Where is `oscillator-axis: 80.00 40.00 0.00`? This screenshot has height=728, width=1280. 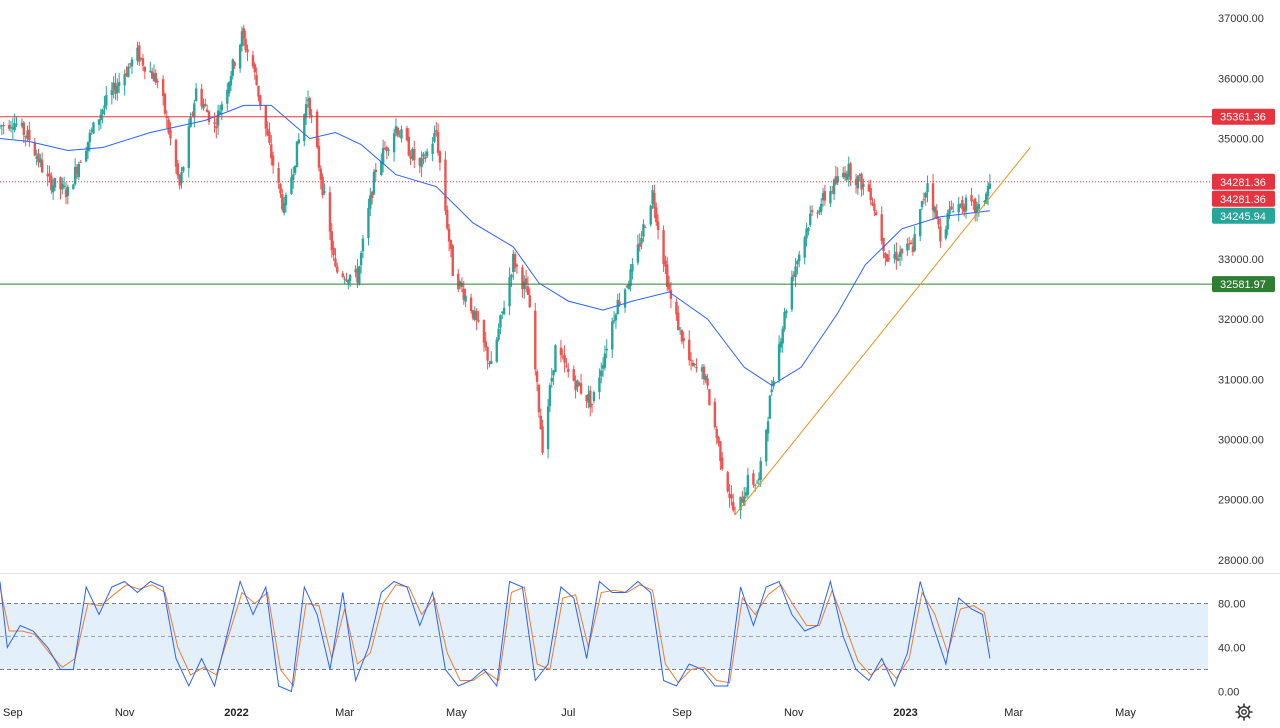 oscillator-axis: 80.00 40.00 0.00 is located at coordinates (1232, 649).